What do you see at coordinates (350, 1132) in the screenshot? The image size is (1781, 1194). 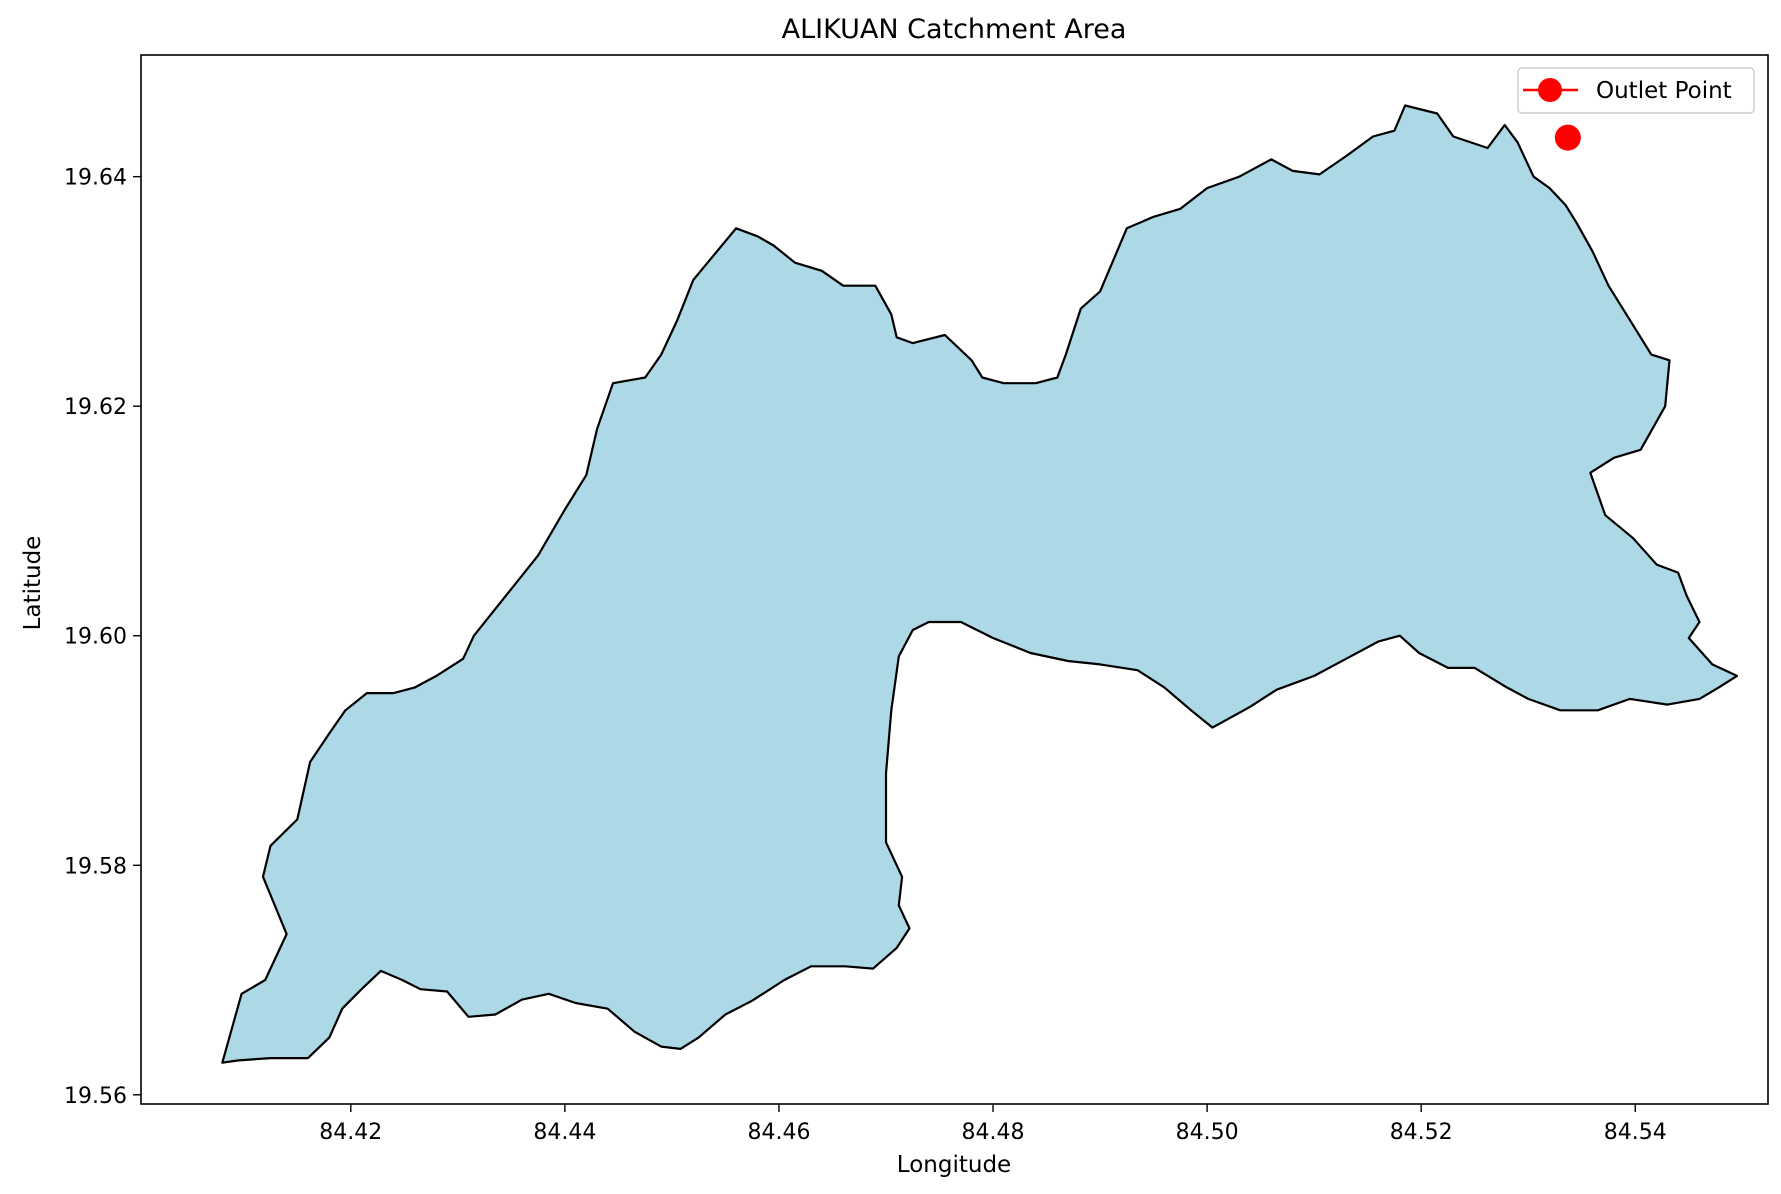 I see `x-tick-label: 84.42` at bounding box center [350, 1132].